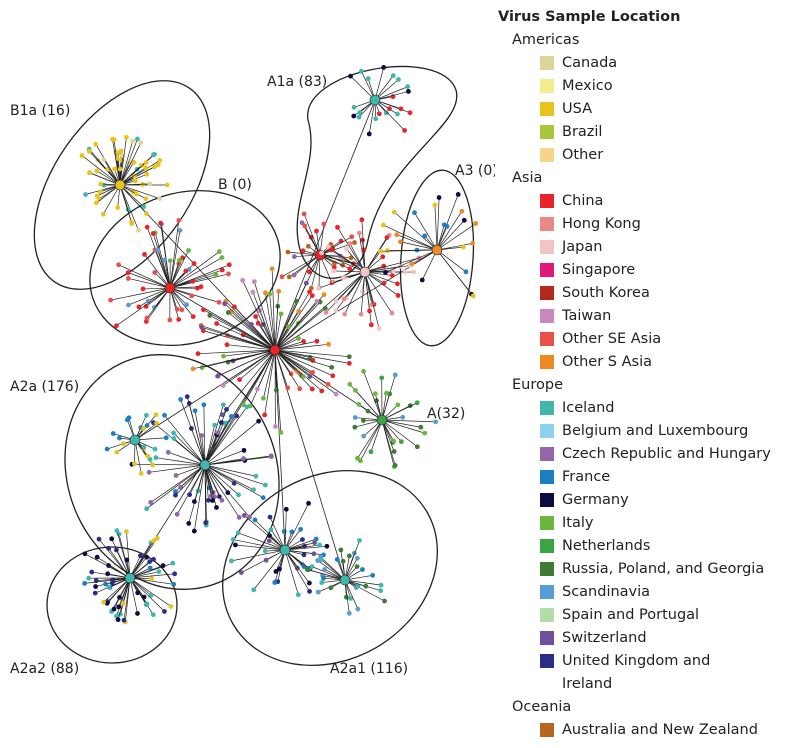 This screenshot has width=800, height=748. Describe the element at coordinates (44, 669) in the screenshot. I see `cluster-label: A2a2 (88)` at that location.